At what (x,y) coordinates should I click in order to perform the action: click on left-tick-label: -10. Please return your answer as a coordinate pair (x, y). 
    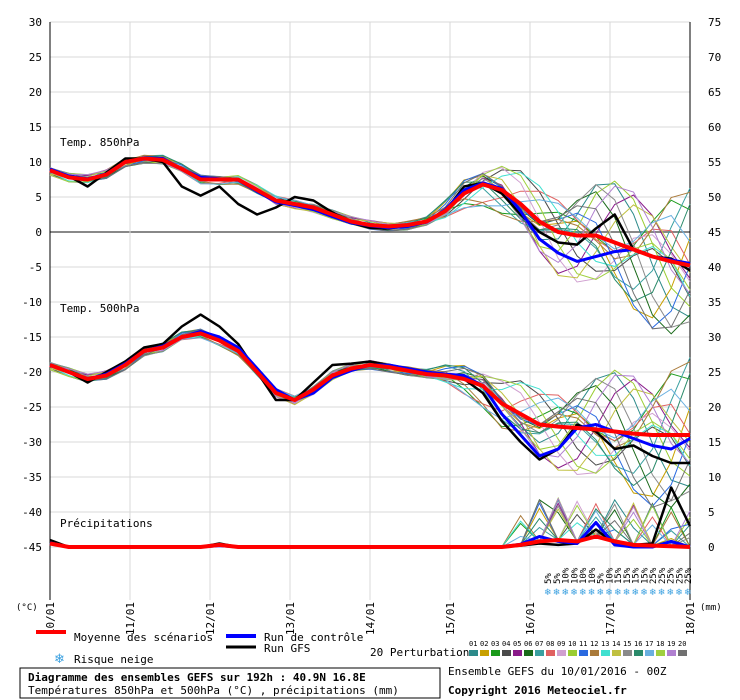
    Looking at the image, I should click on (32, 302).